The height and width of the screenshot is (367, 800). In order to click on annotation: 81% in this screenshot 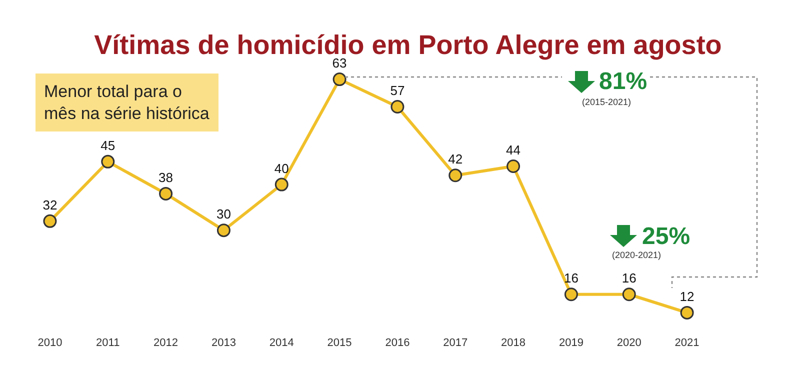, I will do `click(623, 81)`.